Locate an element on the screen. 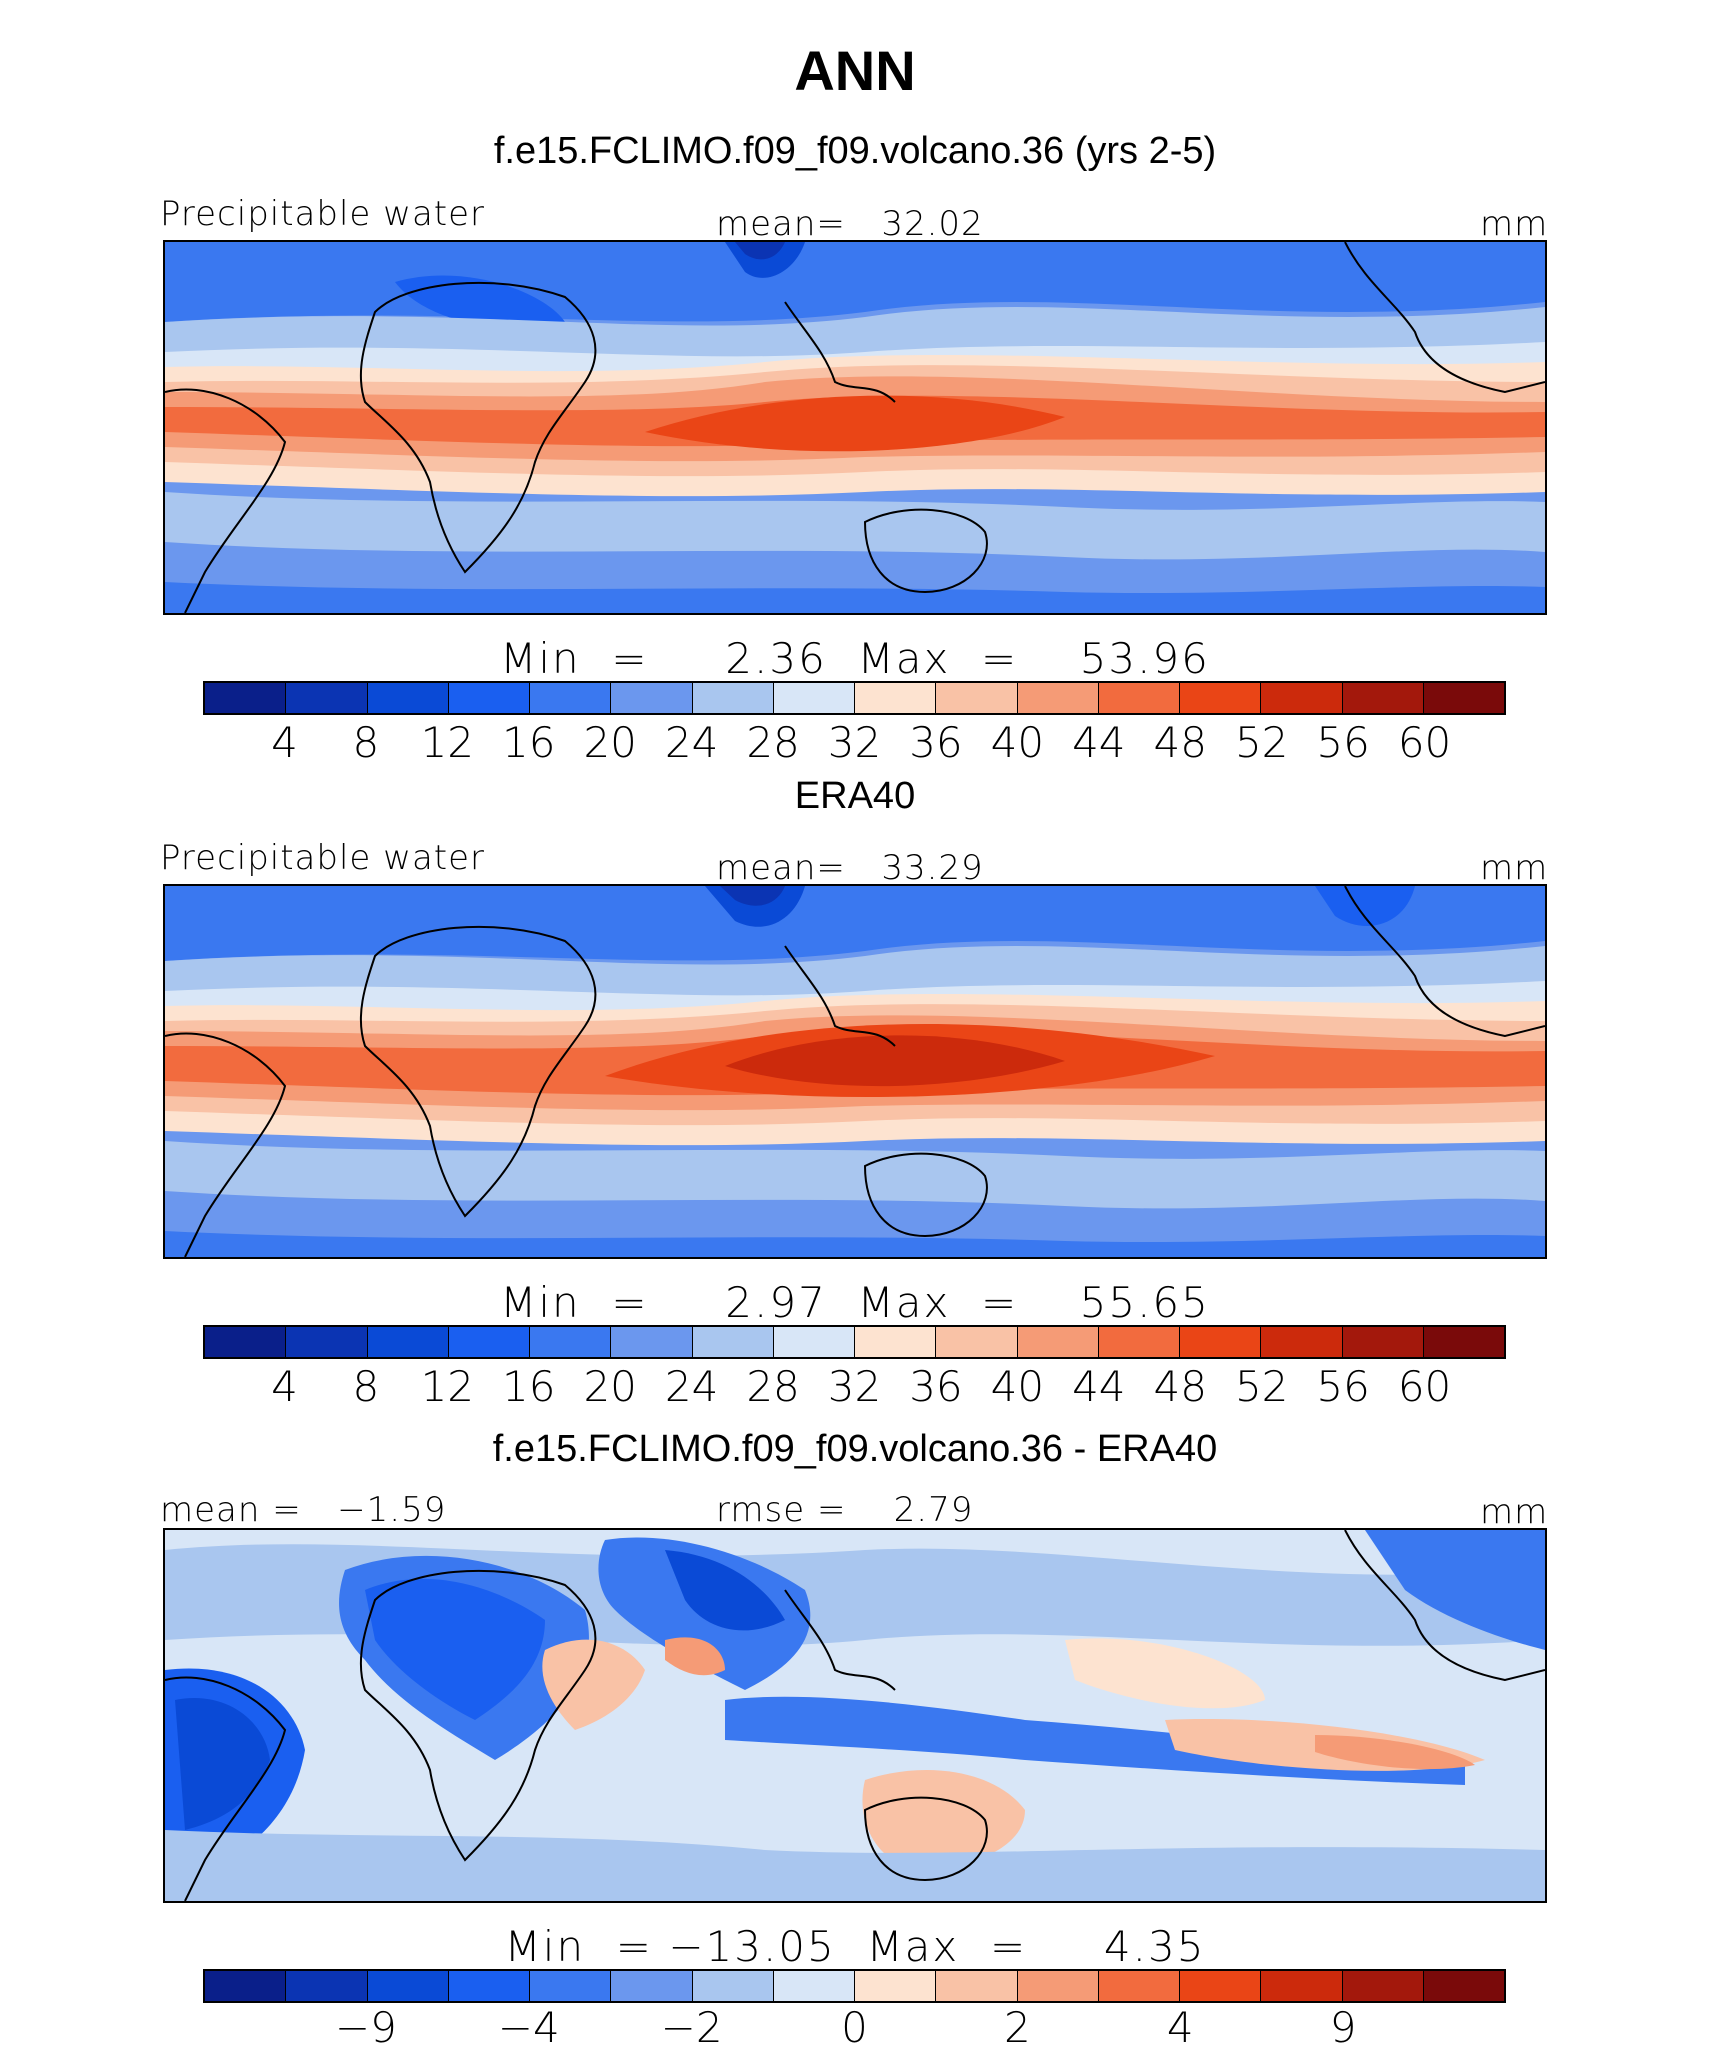 The height and width of the screenshot is (2052, 1710). panel3-colorbar is located at coordinates (854, 1986).